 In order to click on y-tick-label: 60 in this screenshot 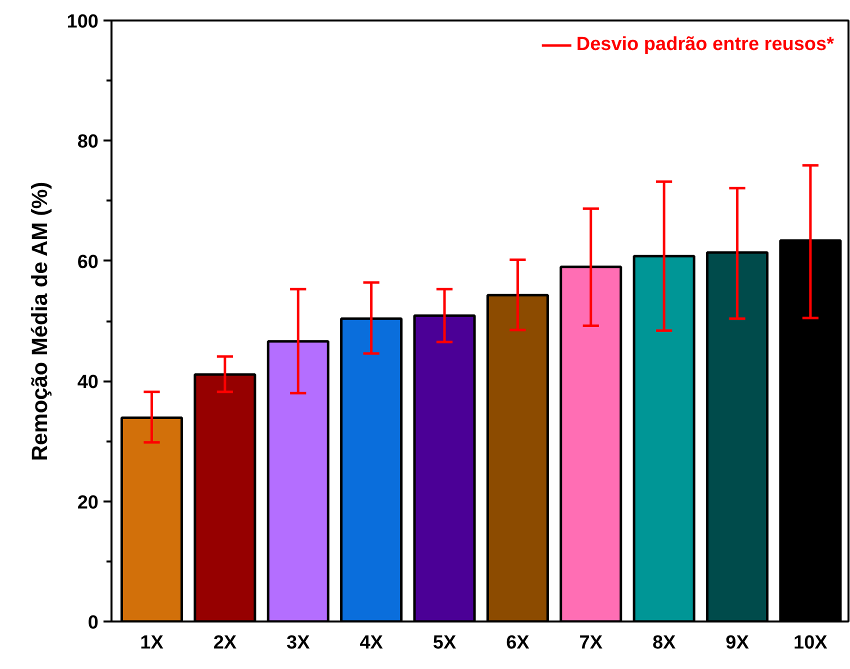, I will do `click(88, 262)`.